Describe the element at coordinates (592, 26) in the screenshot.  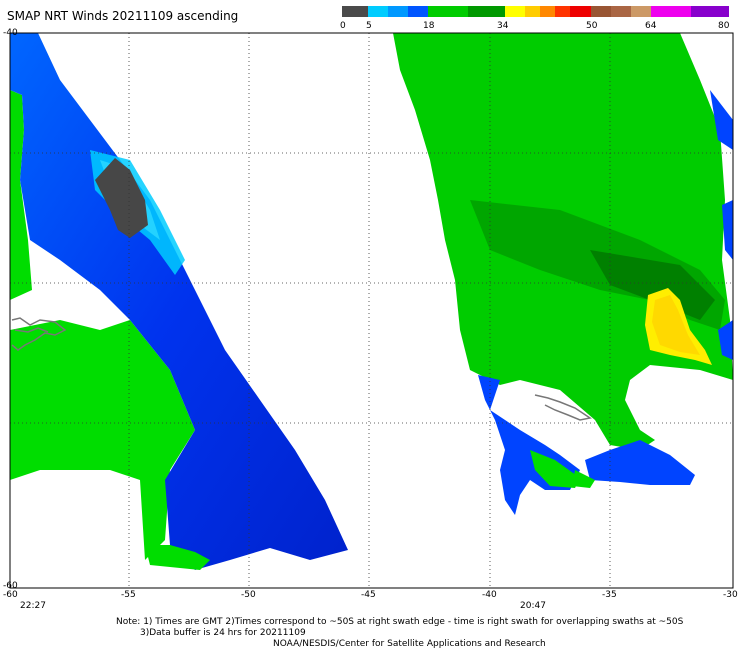
I see `colorbar-label-50: 50` at that location.